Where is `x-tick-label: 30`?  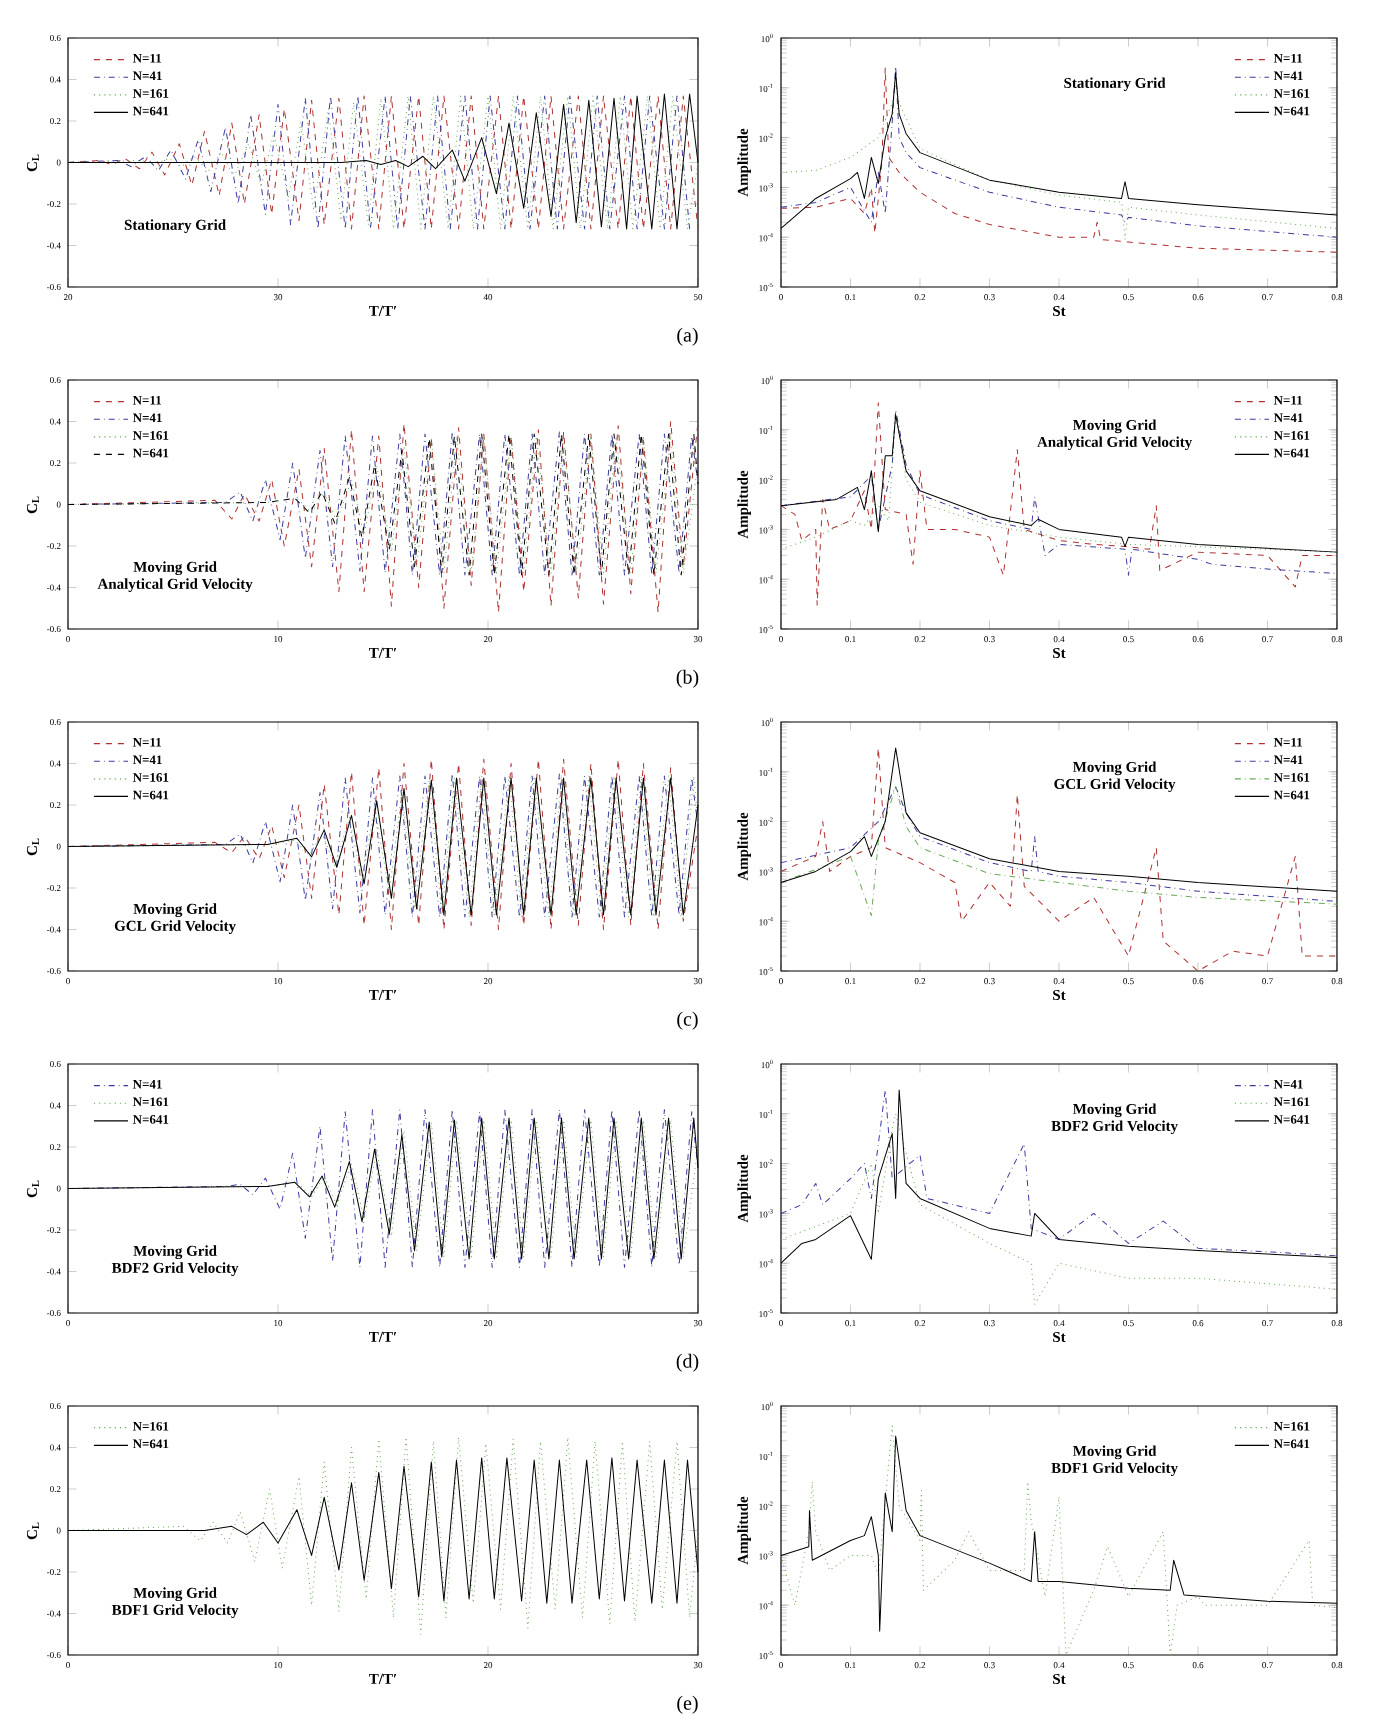 x-tick-label: 30 is located at coordinates (698, 1323).